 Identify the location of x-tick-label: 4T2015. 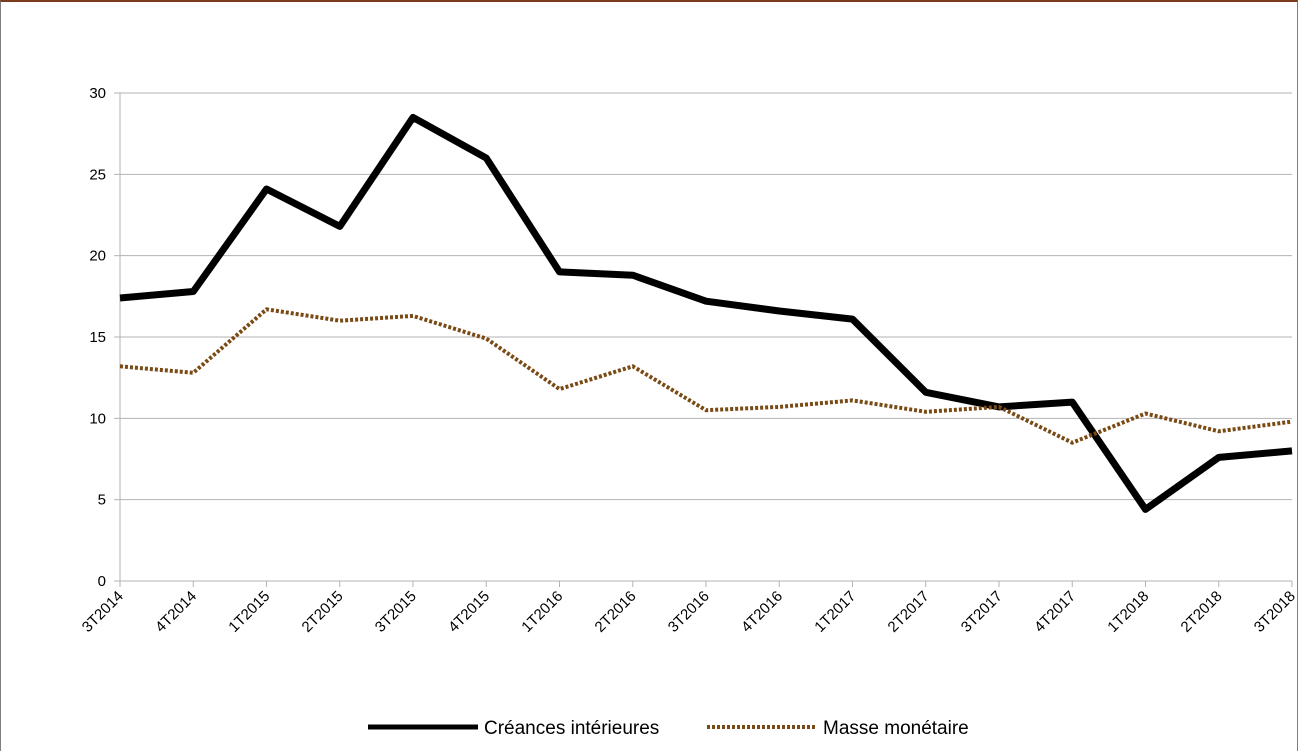
(469, 612).